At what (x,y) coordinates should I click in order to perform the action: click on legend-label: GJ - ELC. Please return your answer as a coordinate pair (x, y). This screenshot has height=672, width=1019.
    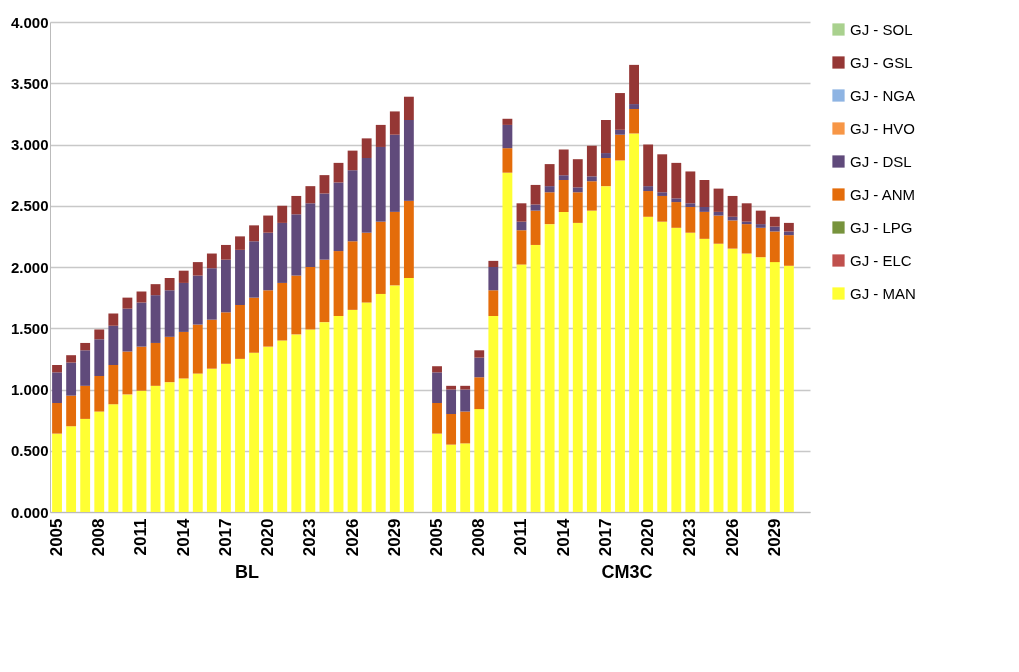
    Looking at the image, I should click on (881, 260).